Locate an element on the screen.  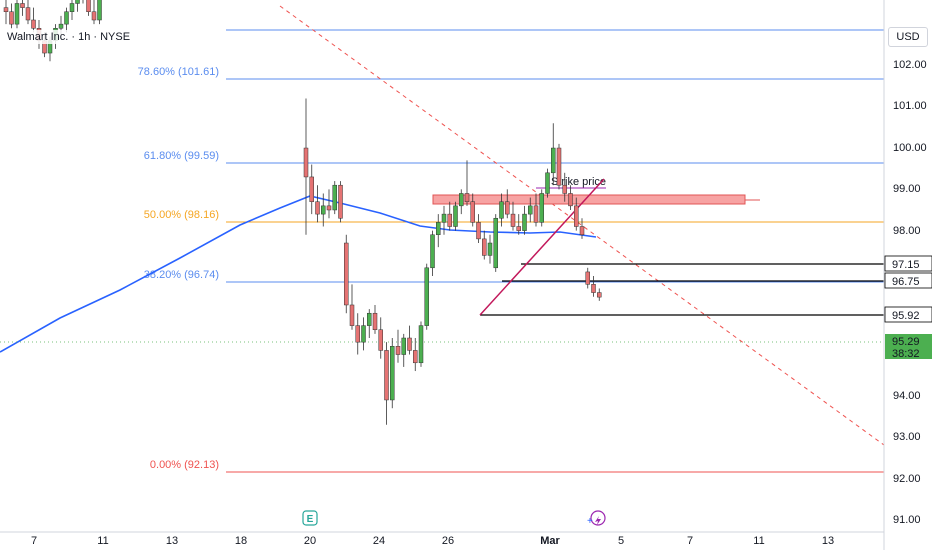
fib-level-label: 50.00% (98.16) is located at coordinates (181, 215).